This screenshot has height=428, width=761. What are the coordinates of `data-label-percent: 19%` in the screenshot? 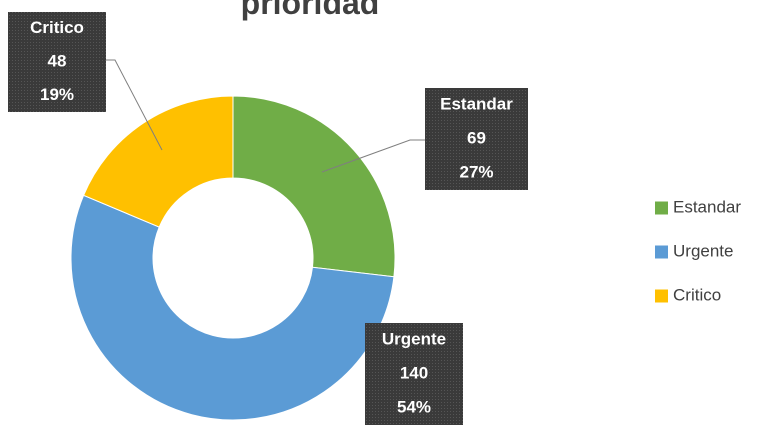 It's located at (57, 94).